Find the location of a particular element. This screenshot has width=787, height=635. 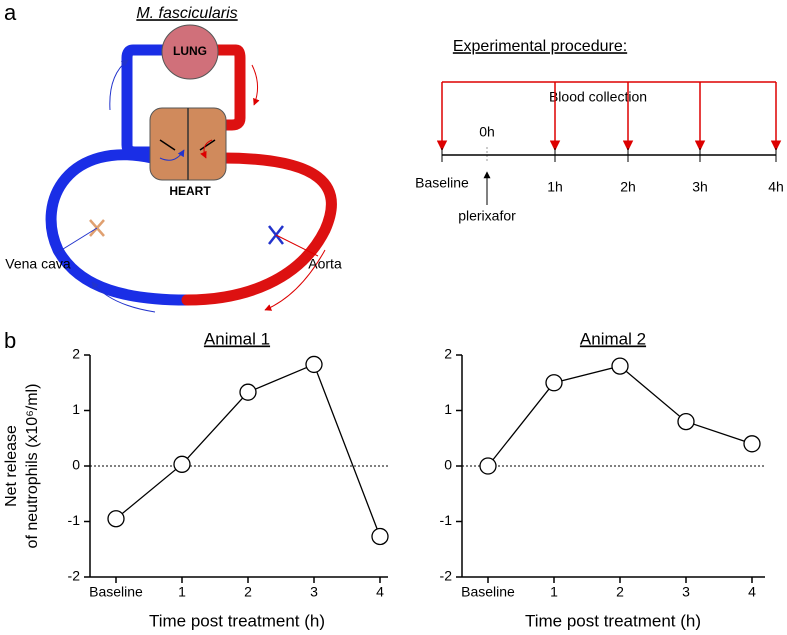

y-axis-label: Net release is located at coordinates (11, 466).